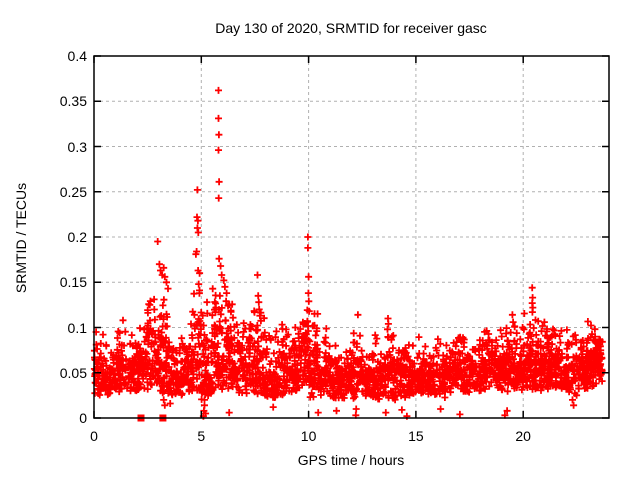 Image resolution: width=640 pixels, height=480 pixels. What do you see at coordinates (94, 436) in the screenshot?
I see `x-tick-label: 0` at bounding box center [94, 436].